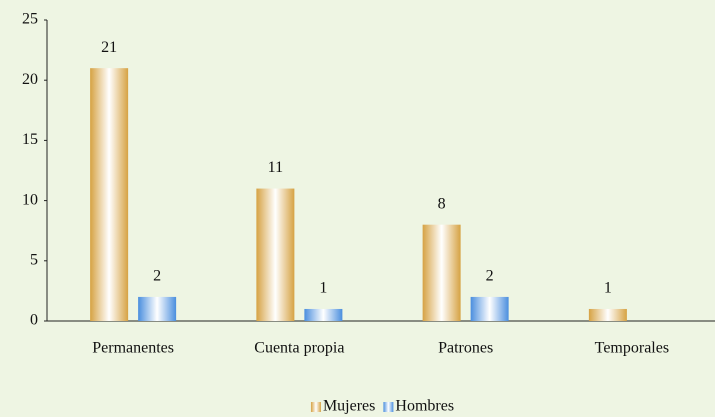 The height and width of the screenshot is (417, 715). Describe the element at coordinates (34, 259) in the screenshot. I see `y-tick-label: 5` at that location.